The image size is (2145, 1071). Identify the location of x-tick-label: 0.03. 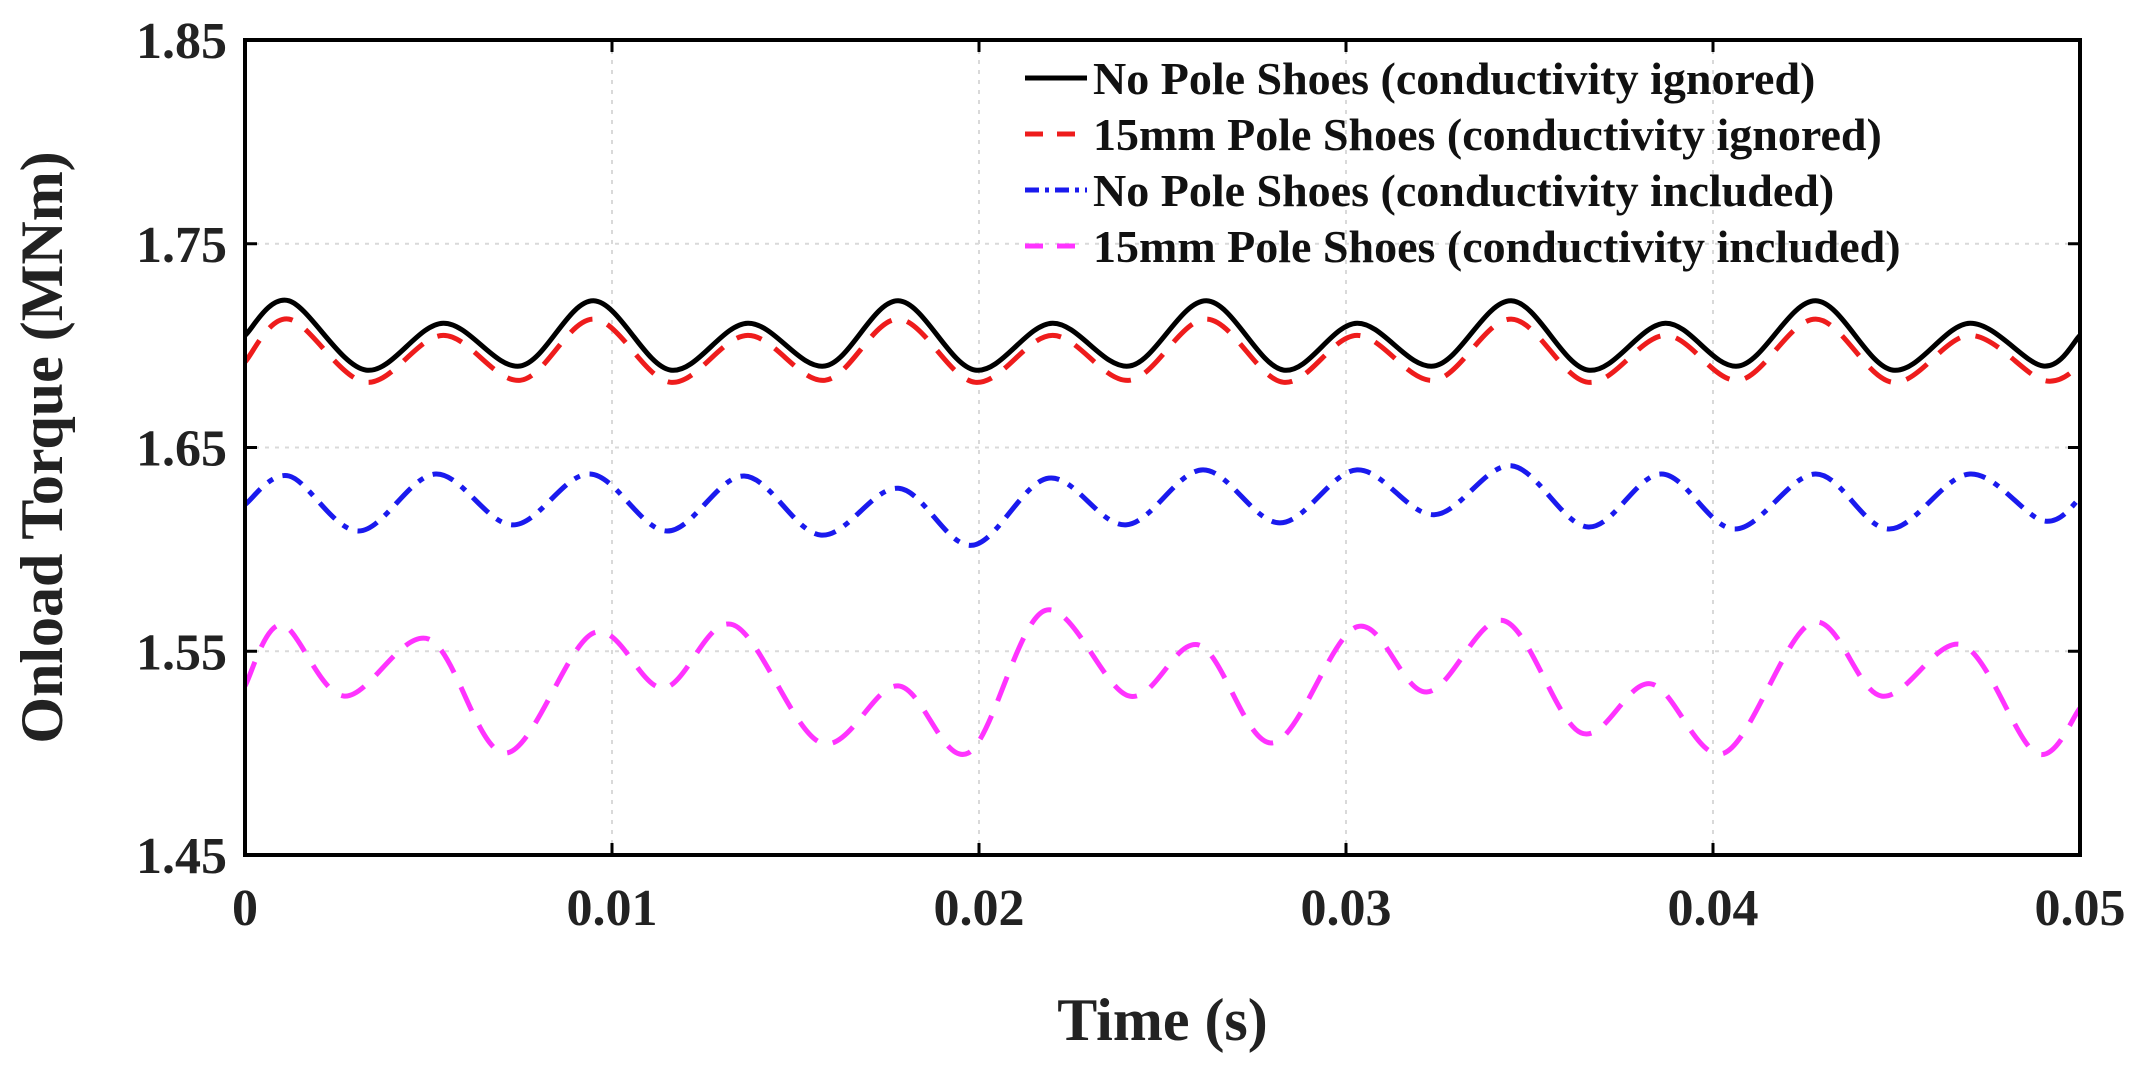
(1346, 908).